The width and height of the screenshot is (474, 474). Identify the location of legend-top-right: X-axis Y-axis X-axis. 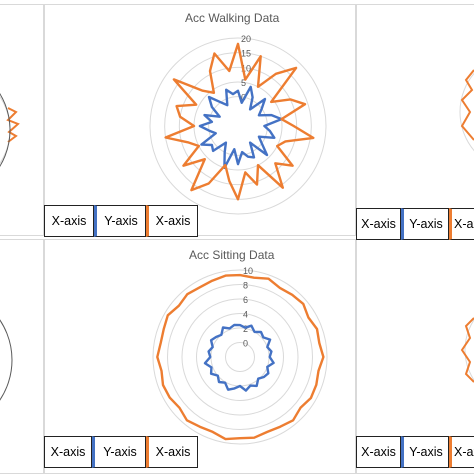
(415, 224).